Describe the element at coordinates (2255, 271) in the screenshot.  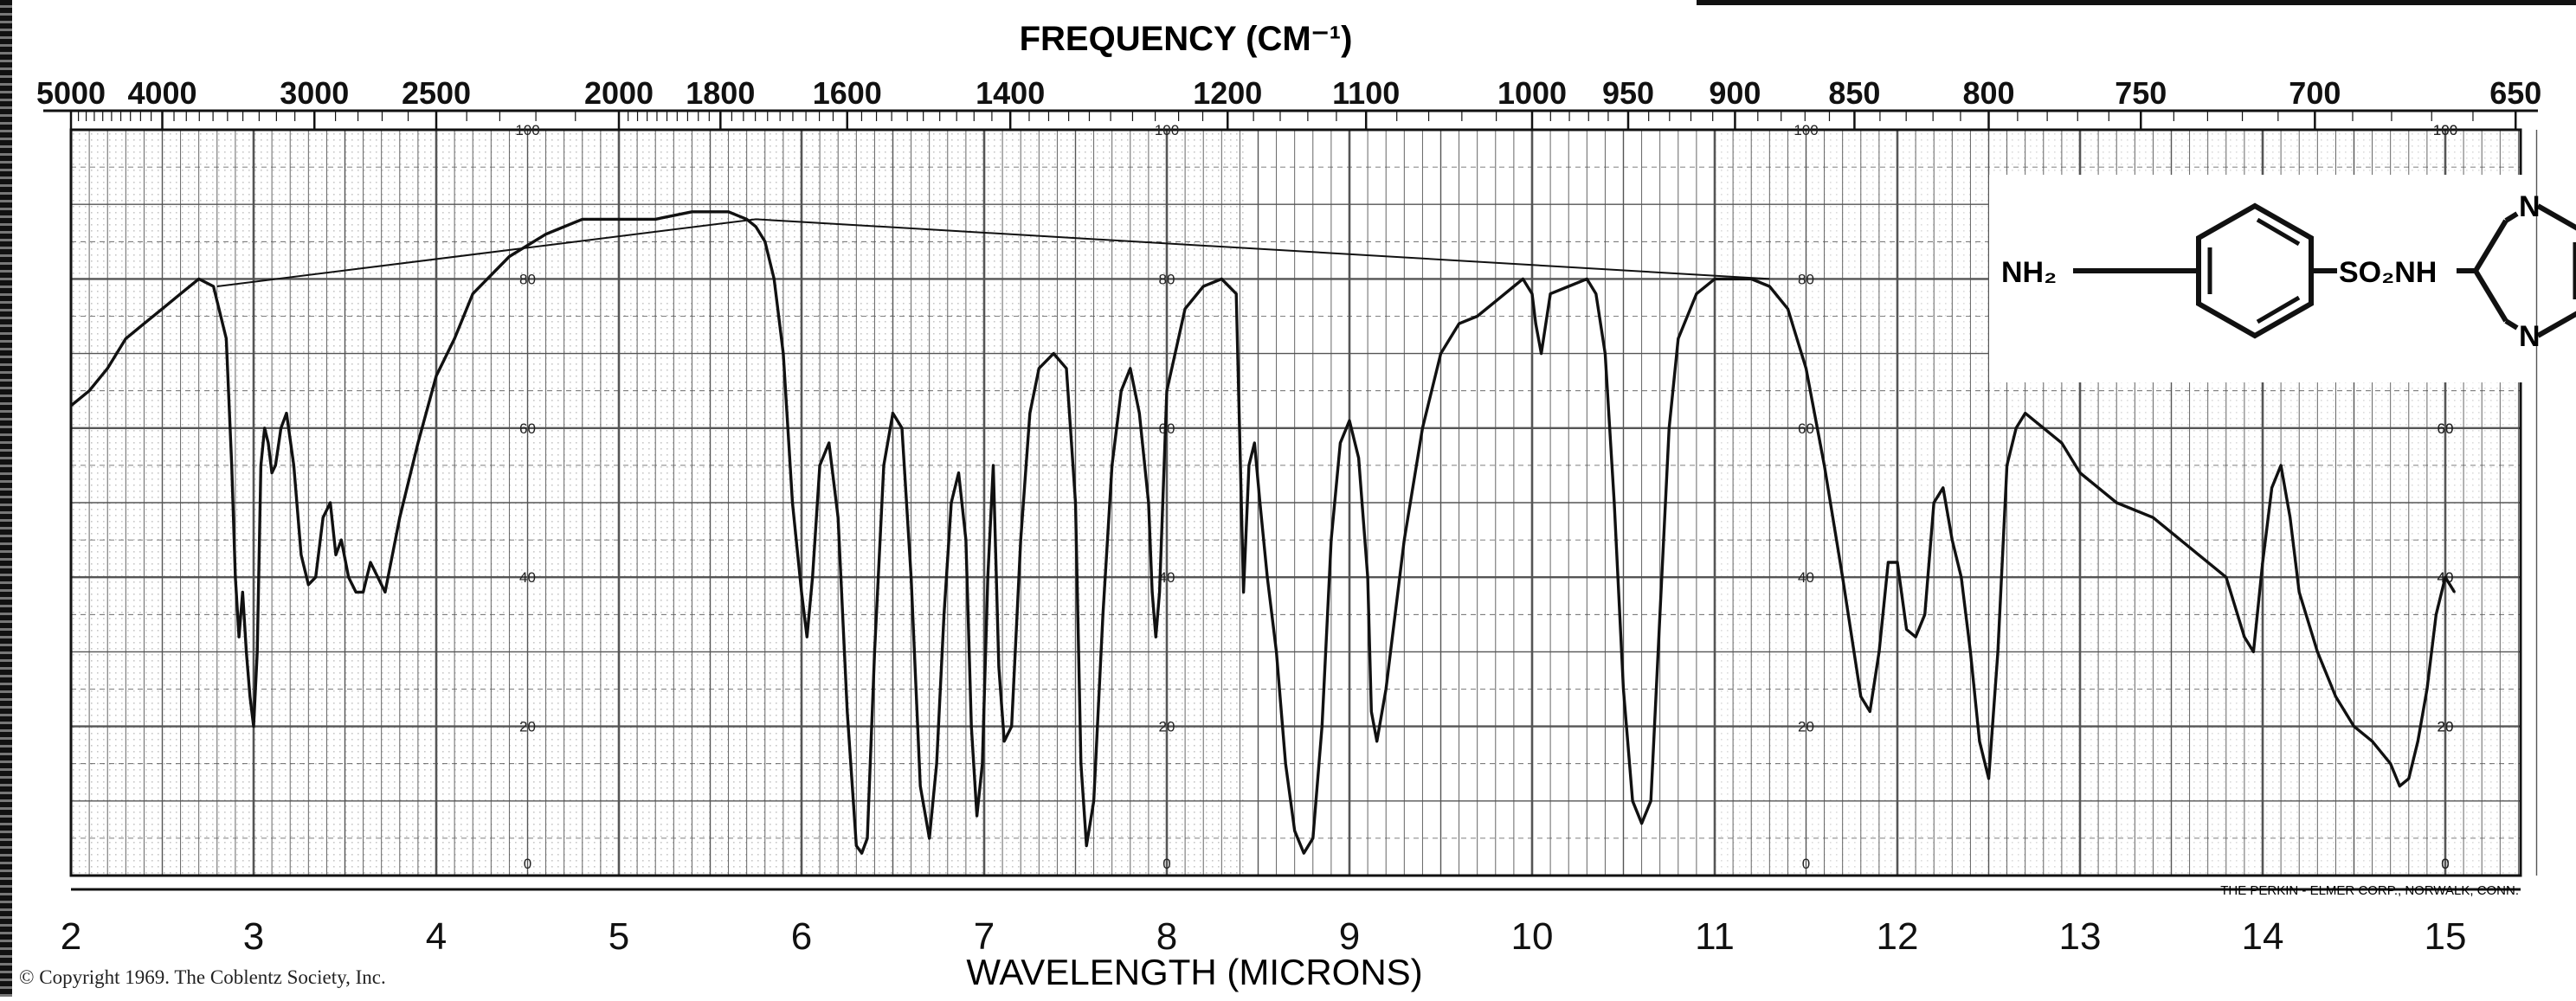
I see `benzene-ring` at that location.